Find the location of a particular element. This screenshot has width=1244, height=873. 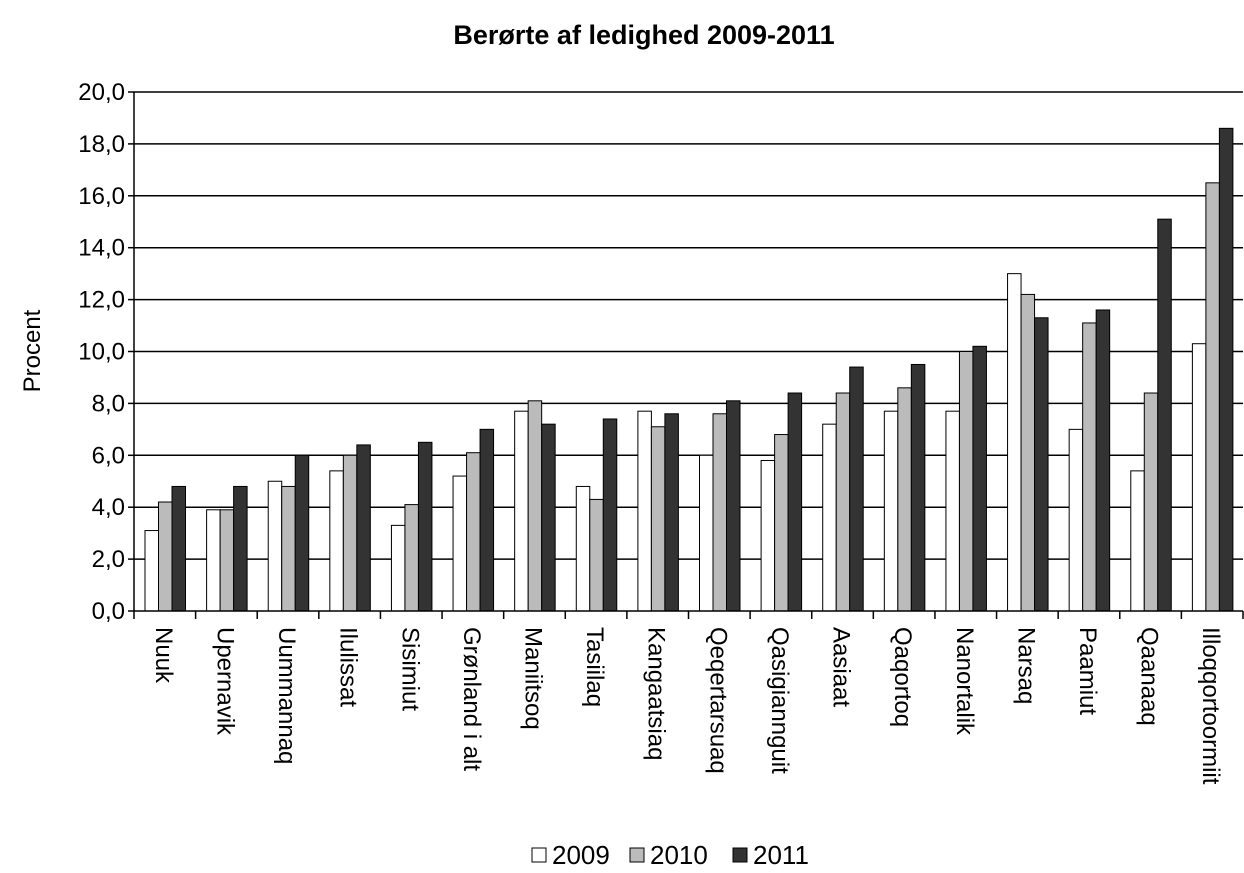

x-category-label: Tasiilaq is located at coordinates (594, 667).